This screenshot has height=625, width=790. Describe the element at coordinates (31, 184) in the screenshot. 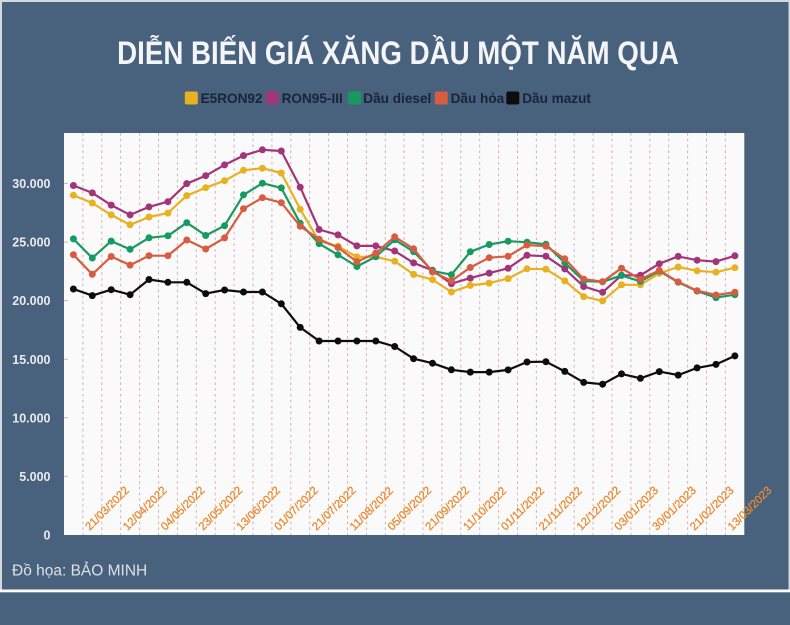

I see `svg-text: 30.000` at that location.